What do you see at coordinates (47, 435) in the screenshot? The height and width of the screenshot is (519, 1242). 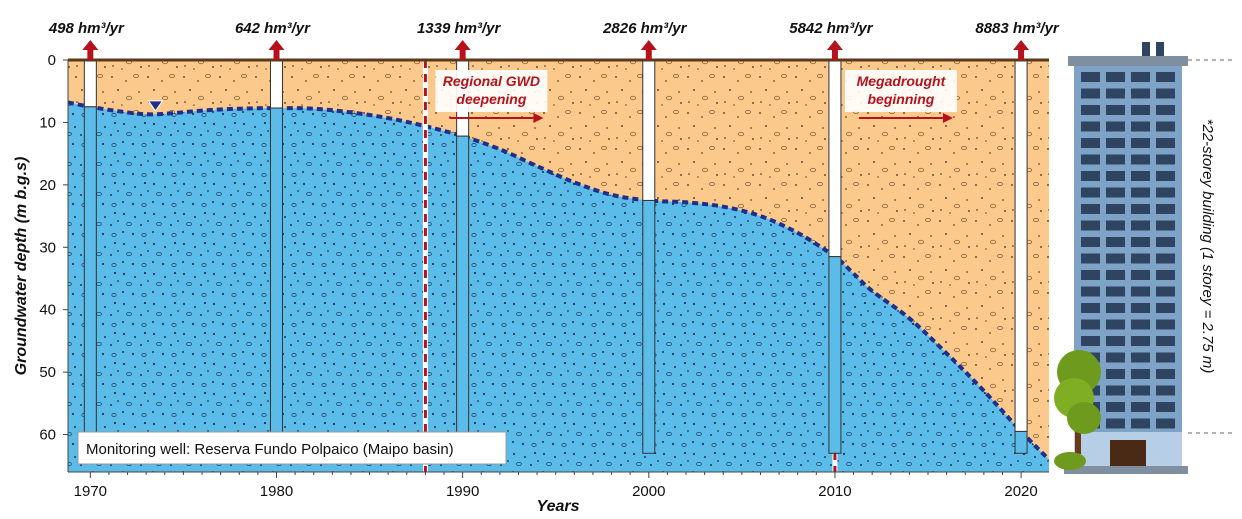 I see `y-tick-label: 60` at bounding box center [47, 435].